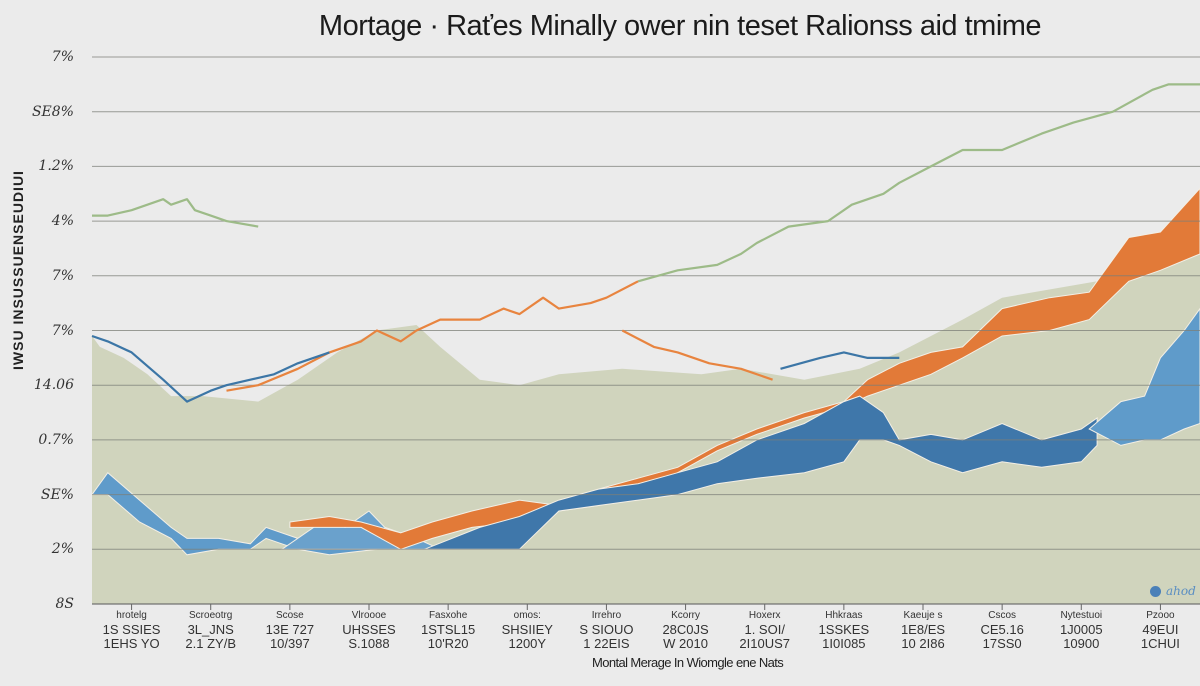 Image resolution: width=1200 pixels, height=686 pixels. Describe the element at coordinates (448, 643) in the screenshot. I see `x-tick-label-line: 10'R20` at that location.